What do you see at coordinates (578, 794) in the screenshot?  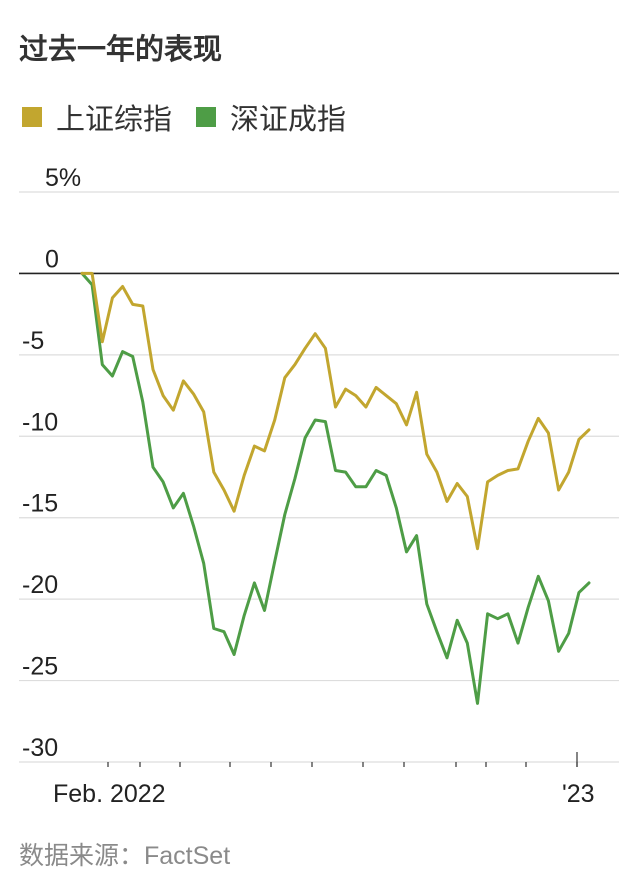 I see `x-tick-label: '23` at bounding box center [578, 794].